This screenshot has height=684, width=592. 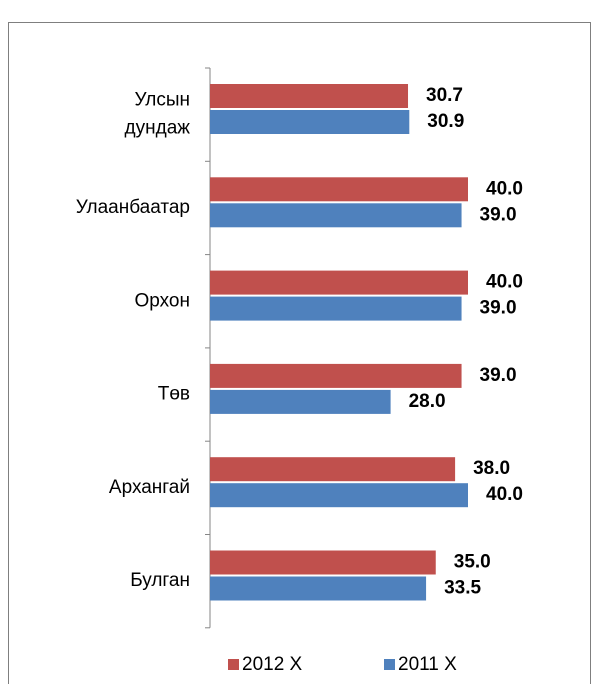 I want to click on category-label: Архангай, so click(x=149, y=487).